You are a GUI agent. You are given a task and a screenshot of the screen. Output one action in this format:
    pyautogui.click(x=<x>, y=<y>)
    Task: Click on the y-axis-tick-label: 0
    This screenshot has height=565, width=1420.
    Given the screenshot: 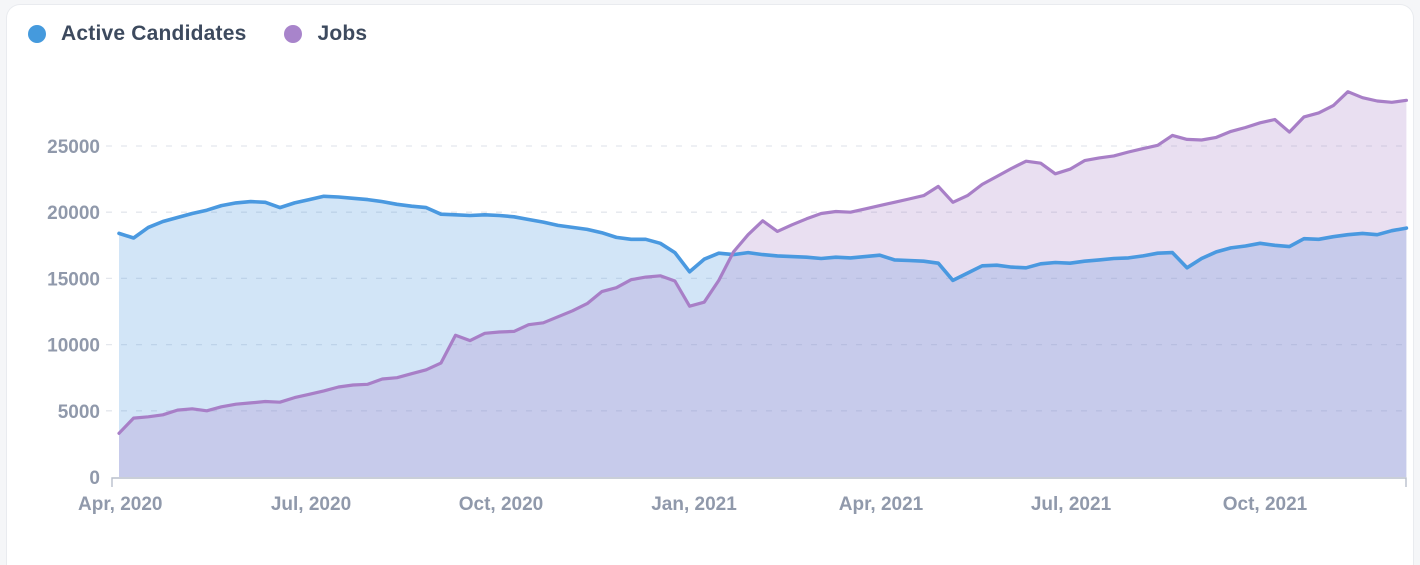 What is the action you would take?
    pyautogui.click(x=94, y=478)
    